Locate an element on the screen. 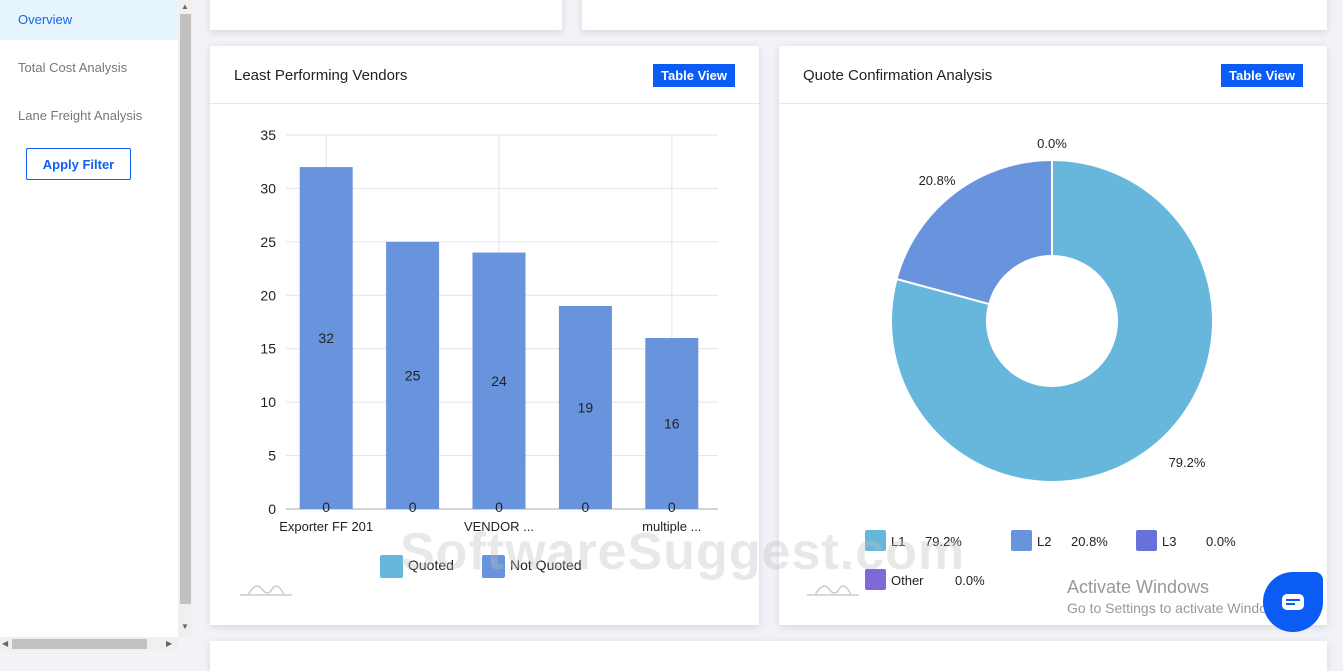 The width and height of the screenshot is (1343, 671). chat-icon is located at coordinates (1293, 602).